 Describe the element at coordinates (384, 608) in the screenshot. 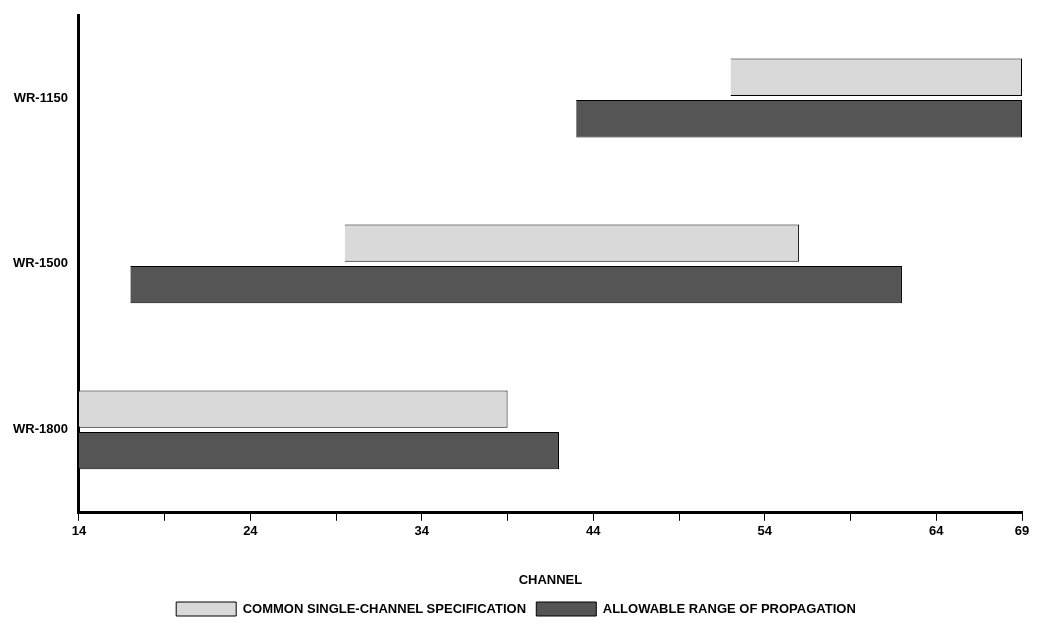

I see `legend-label: COMMON SINGLE-CHANNEL SPECIFICATION` at that location.